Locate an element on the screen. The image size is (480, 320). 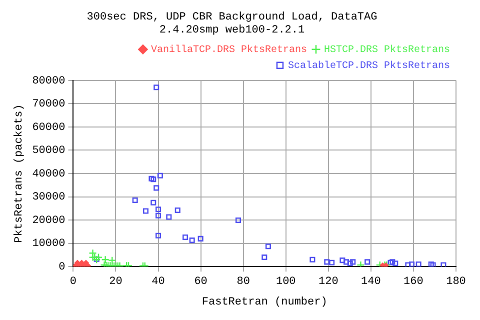
x-tick-label: 120 is located at coordinates (328, 282).